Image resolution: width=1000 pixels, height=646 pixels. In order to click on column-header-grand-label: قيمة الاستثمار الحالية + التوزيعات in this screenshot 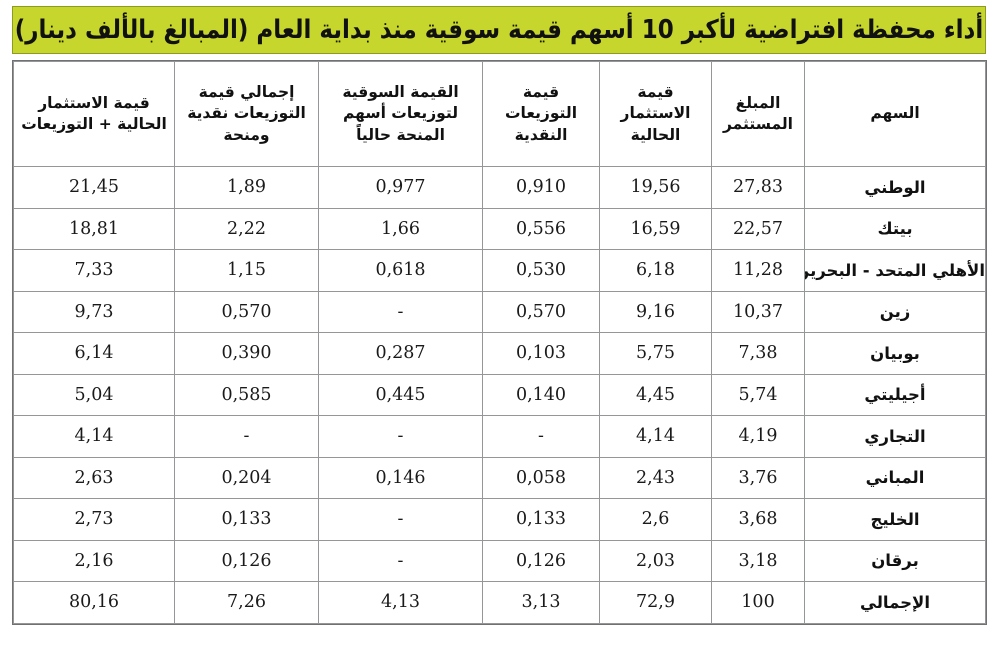, I will do `click(94, 113)`.